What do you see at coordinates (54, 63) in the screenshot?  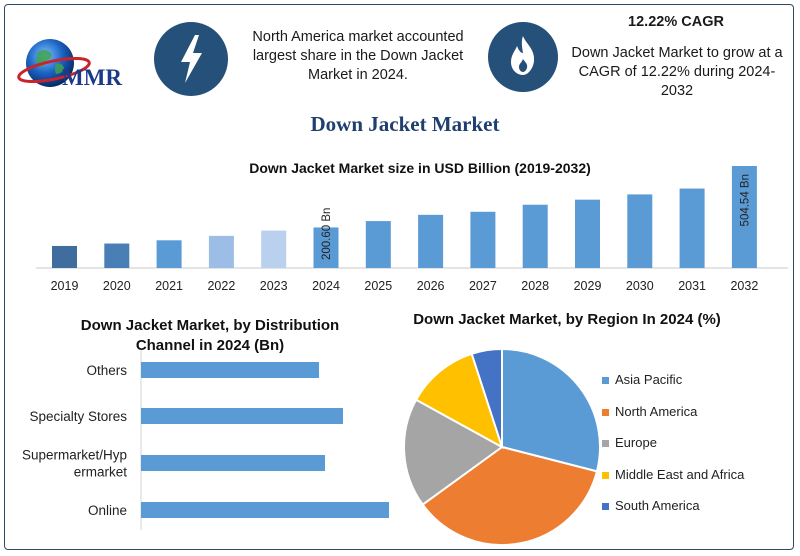 I see `globe-logo-icon` at bounding box center [54, 63].